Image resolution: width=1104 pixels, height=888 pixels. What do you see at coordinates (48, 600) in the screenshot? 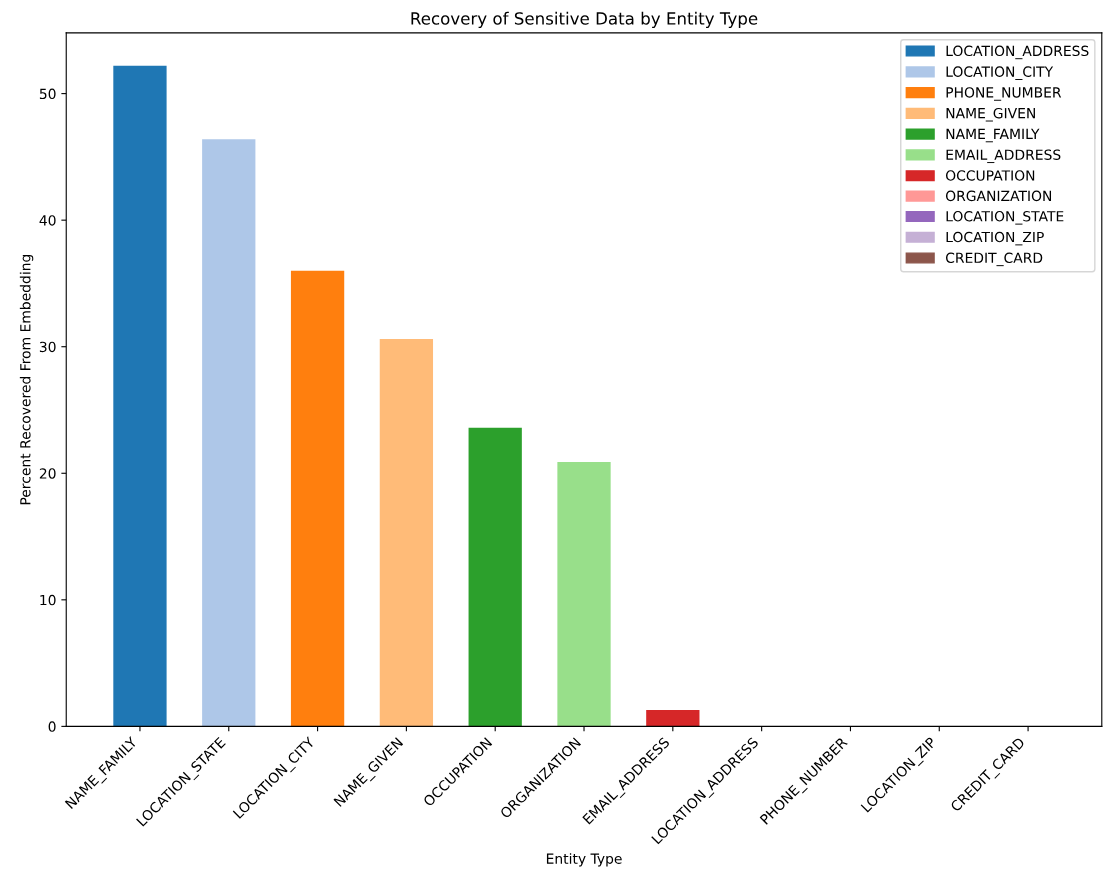
I see `y-tick-label: 10` at bounding box center [48, 600].